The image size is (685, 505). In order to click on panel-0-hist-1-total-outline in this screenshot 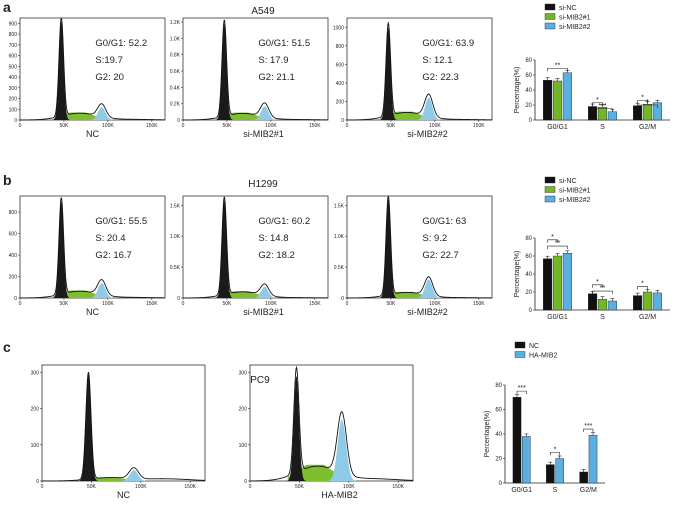, I will do `click(255, 70)`.